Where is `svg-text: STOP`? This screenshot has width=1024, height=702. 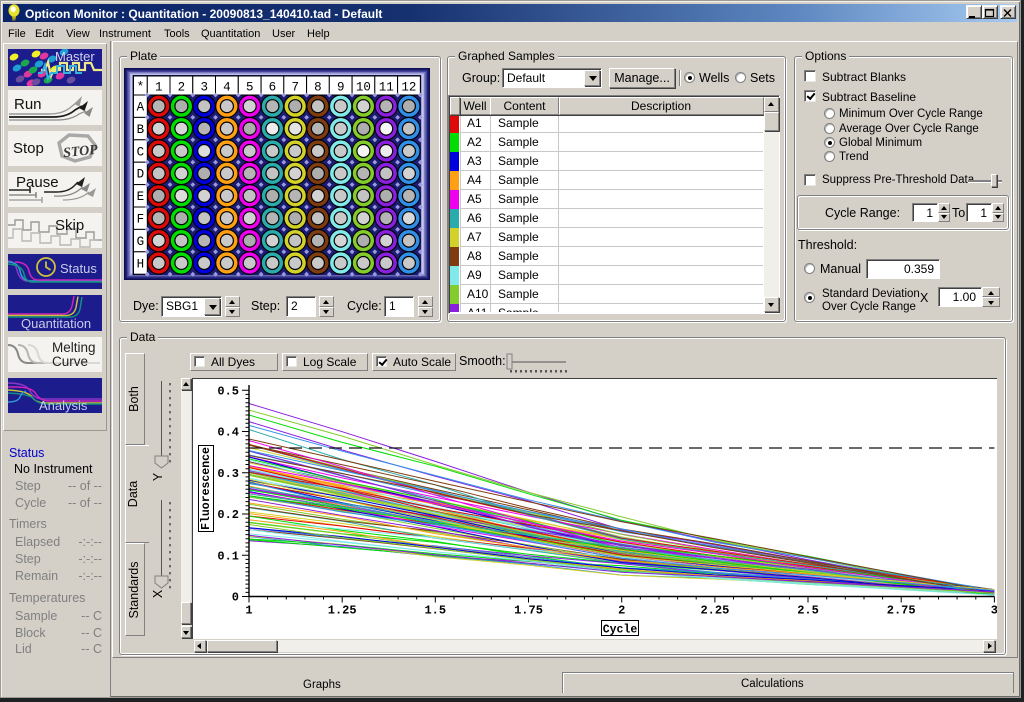 svg-text: STOP is located at coordinates (80, 152).